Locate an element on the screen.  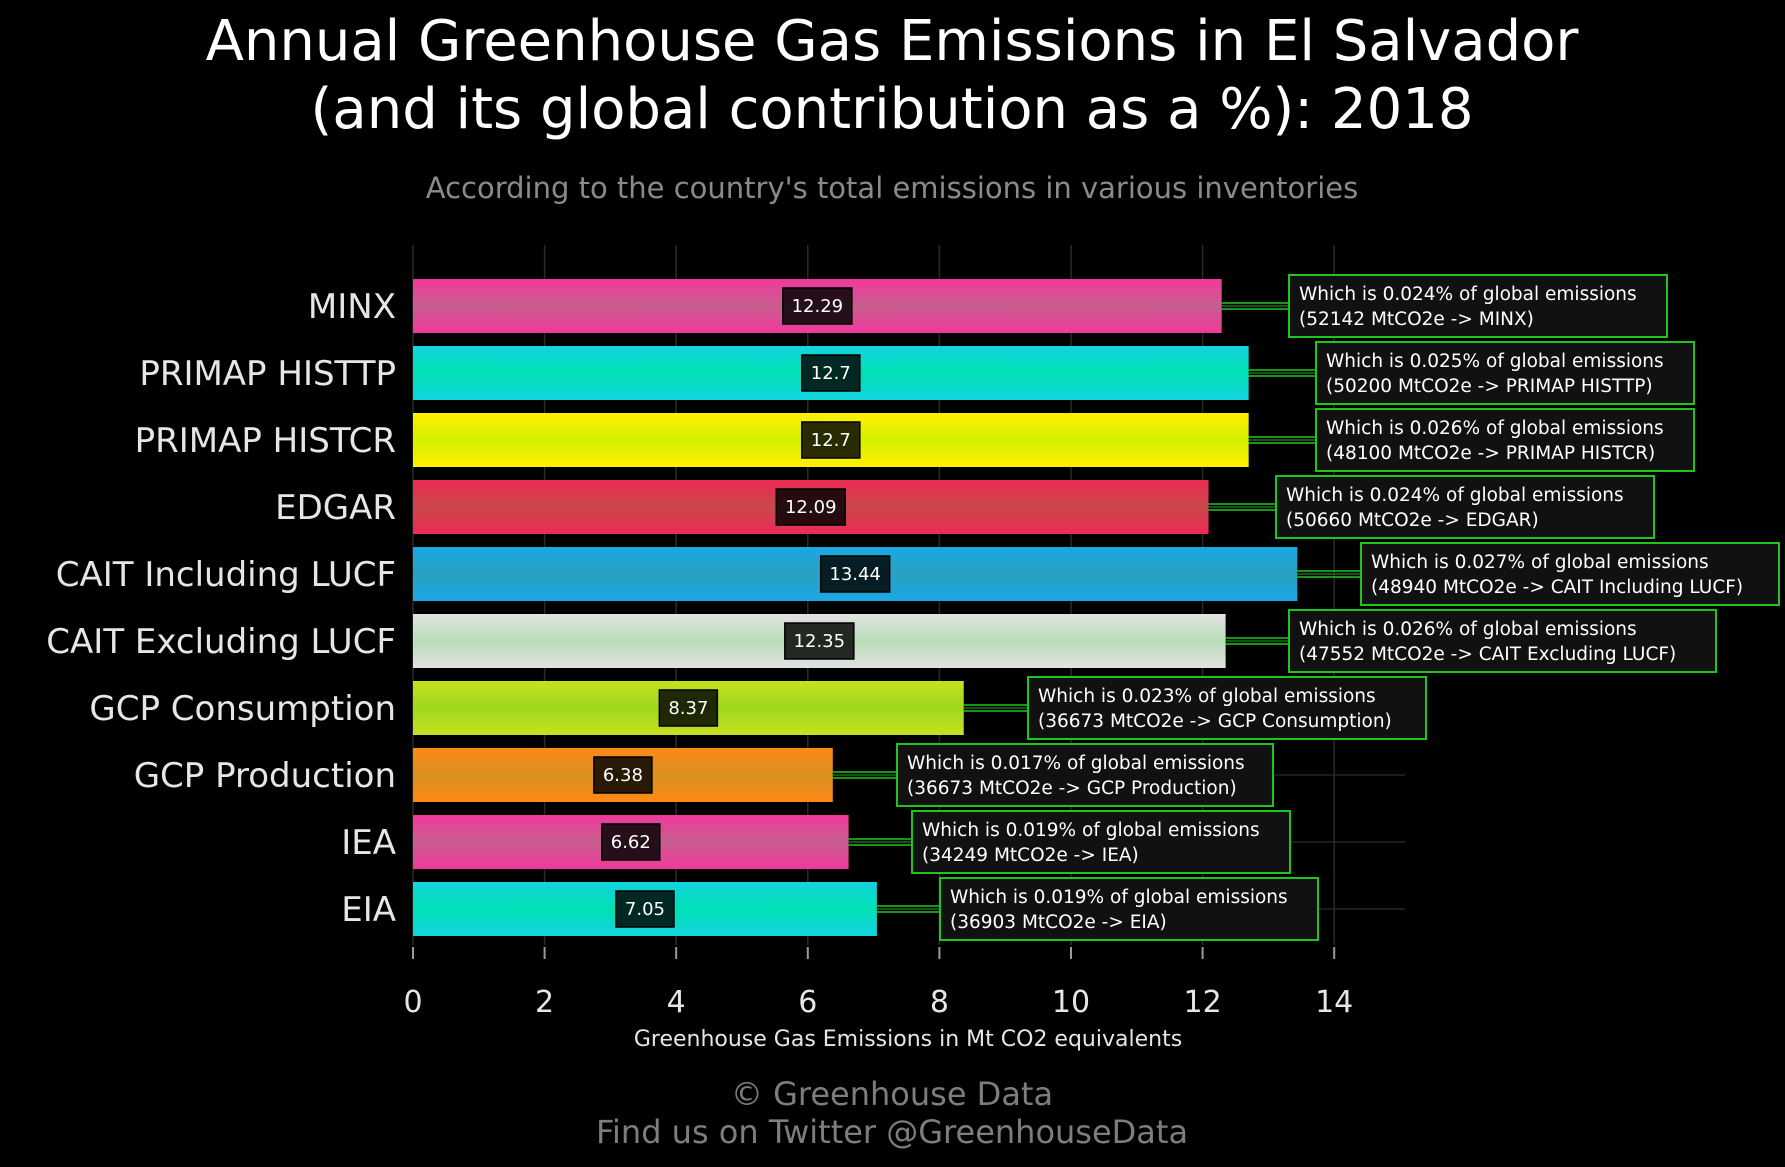
value-label: 12.35 is located at coordinates (820, 641).